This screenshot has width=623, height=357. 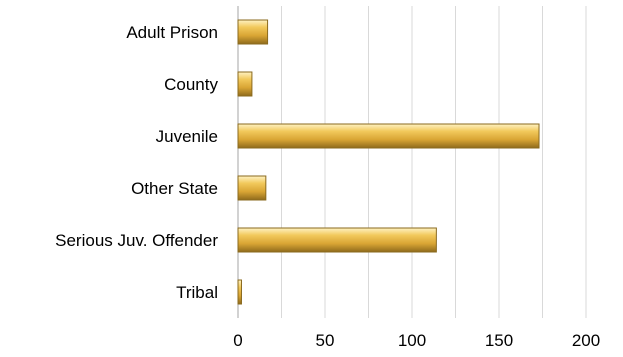 I want to click on category-label: Juvenile, so click(x=187, y=136).